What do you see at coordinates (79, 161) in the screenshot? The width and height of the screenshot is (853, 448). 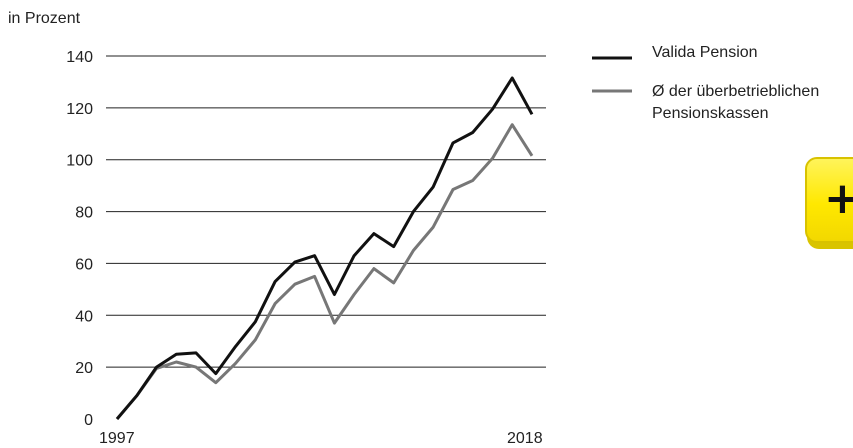 I see `y-tick-label: 100` at bounding box center [79, 161].